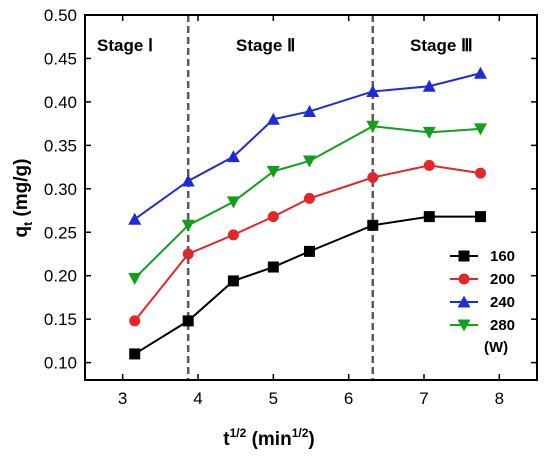 The width and height of the screenshot is (550, 456). Describe the element at coordinates (60, 15) in the screenshot. I see `y-tick-label: 0.50` at that location.